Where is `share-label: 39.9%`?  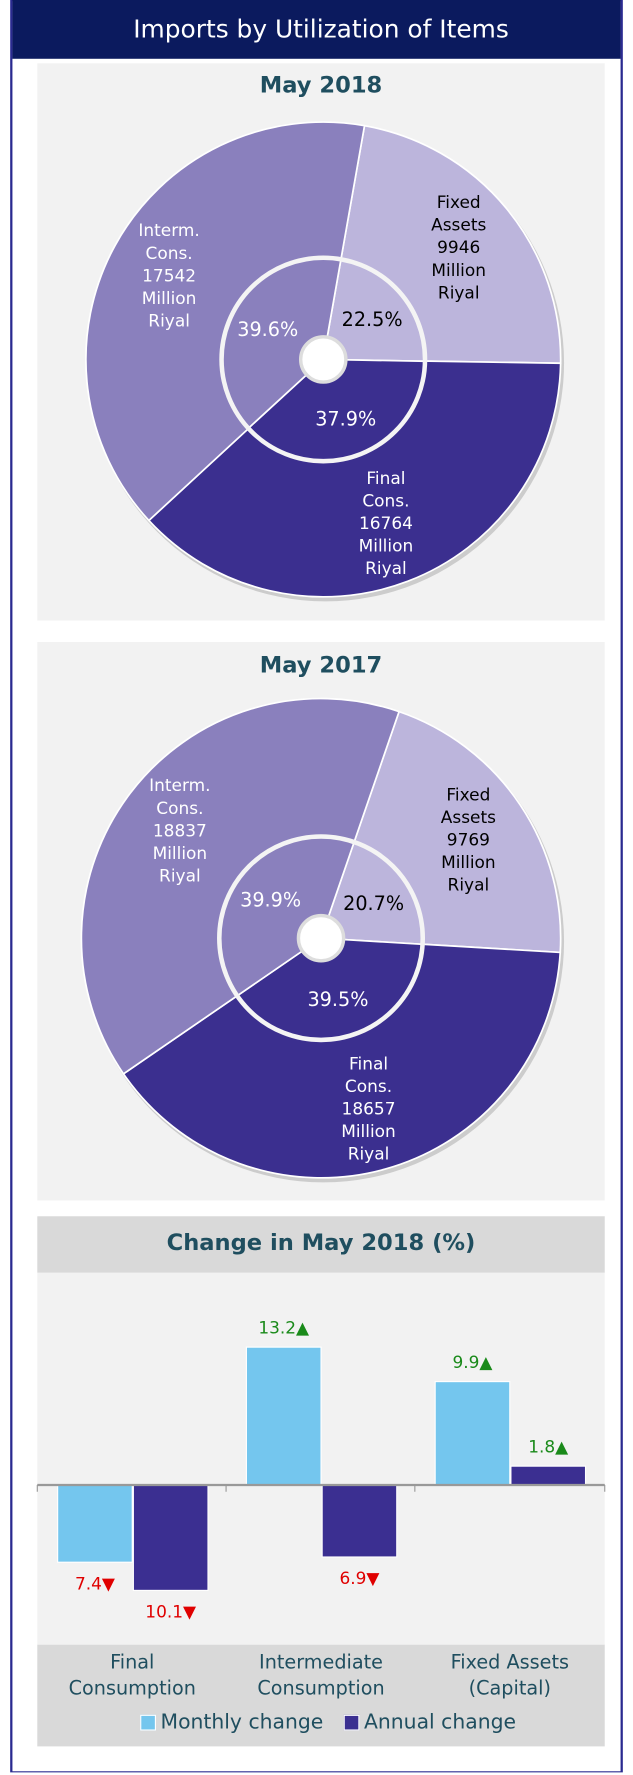
share-label: 39.9% is located at coordinates (270, 900).